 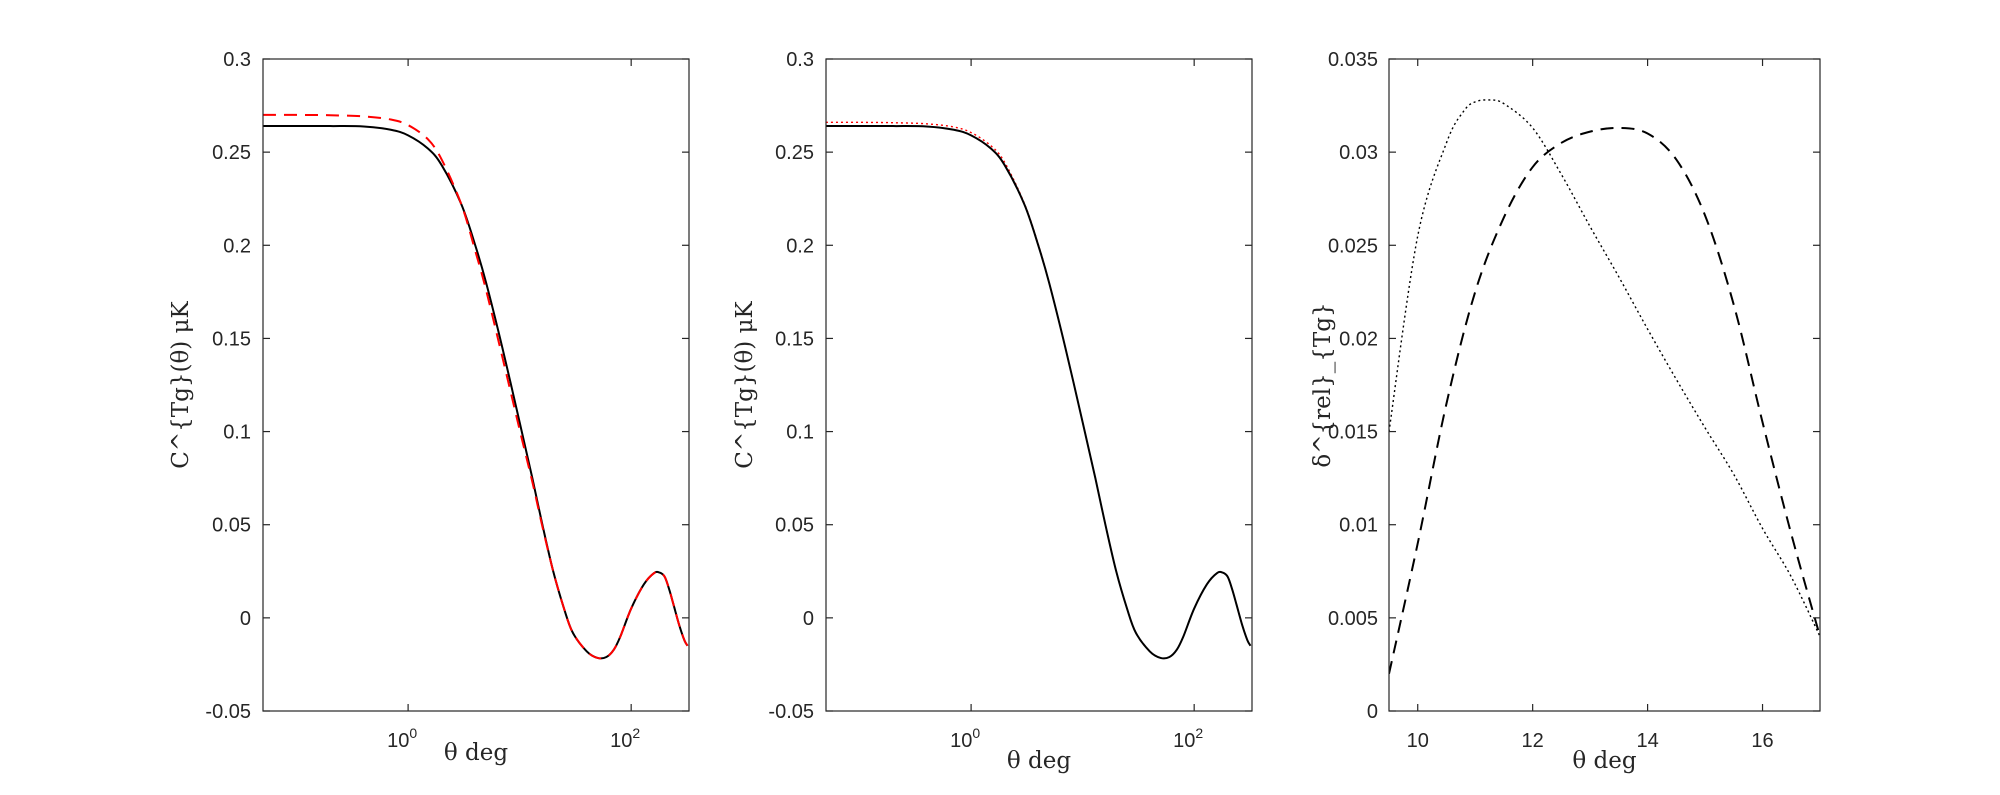 I want to click on y-tick-label: 0.035, so click(x=1353, y=60).